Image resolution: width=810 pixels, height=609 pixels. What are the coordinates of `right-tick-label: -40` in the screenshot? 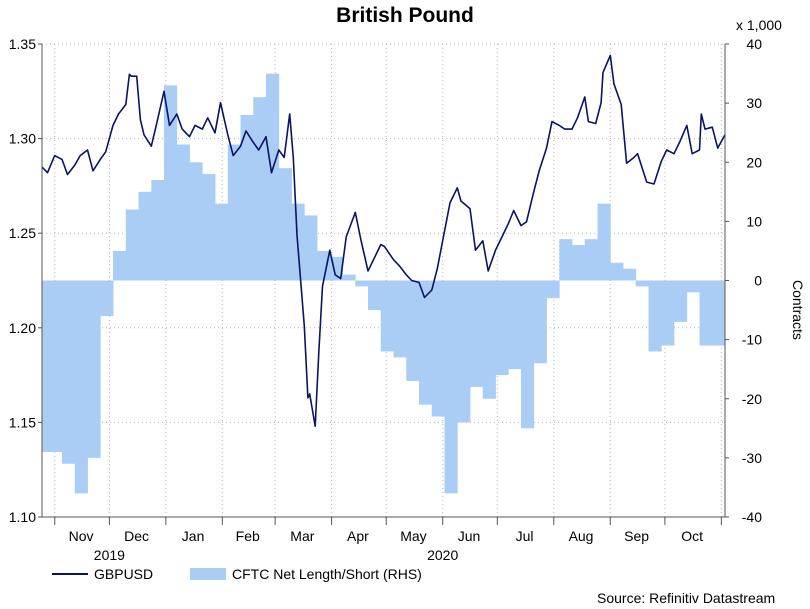 It's located at (752, 517).